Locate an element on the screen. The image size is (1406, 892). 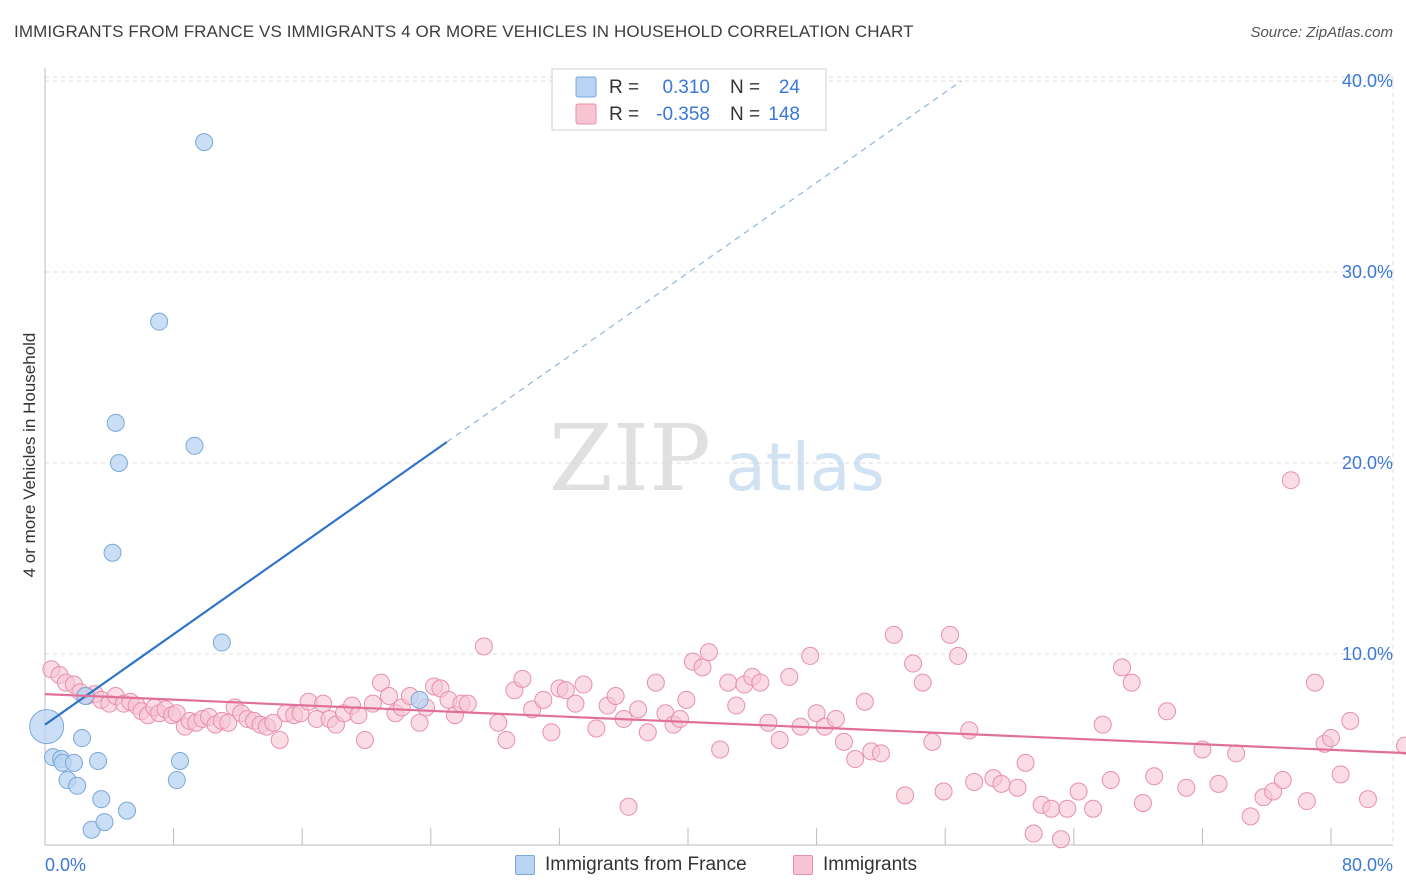
trend-line-france is located at coordinates (246, 583).